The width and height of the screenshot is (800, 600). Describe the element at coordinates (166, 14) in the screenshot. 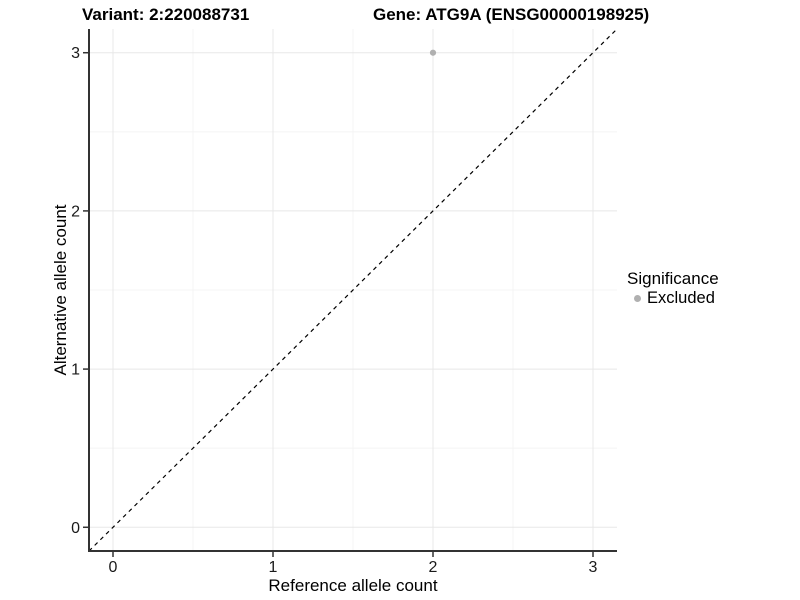

I see `variant-title: Variant: 2:220088731` at that location.